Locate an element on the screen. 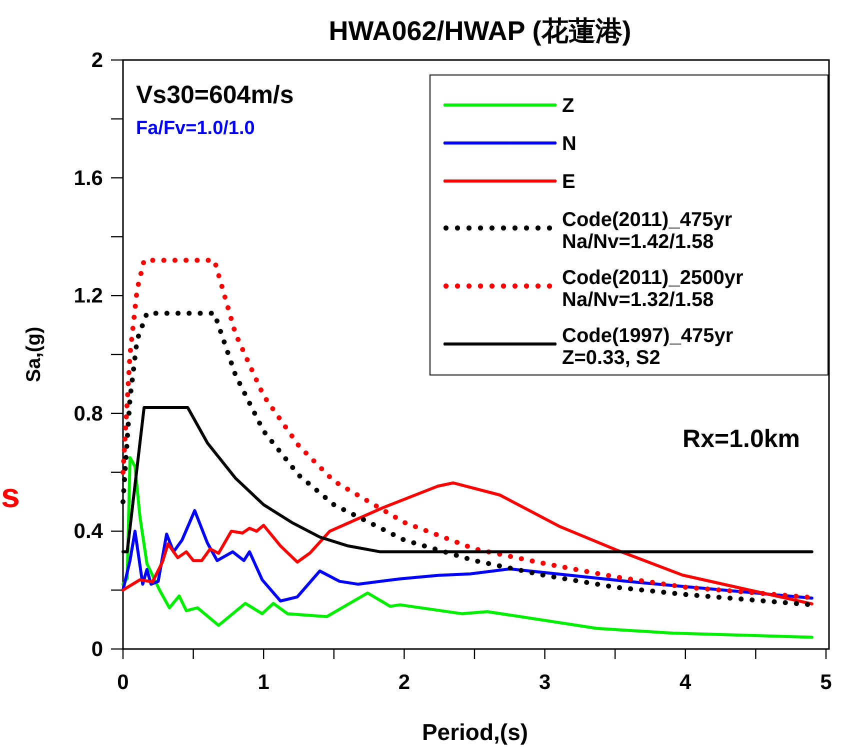  x-tick-label: 4 is located at coordinates (686, 682).